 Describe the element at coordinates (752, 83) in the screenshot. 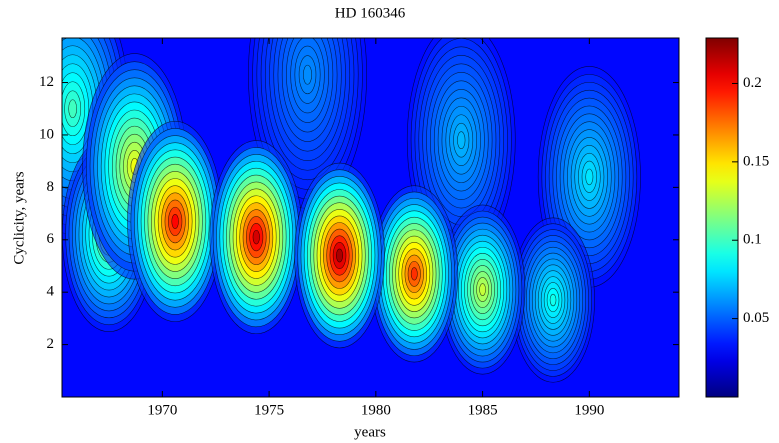

I see `colorbar-tick-label: 0.2` at that location.